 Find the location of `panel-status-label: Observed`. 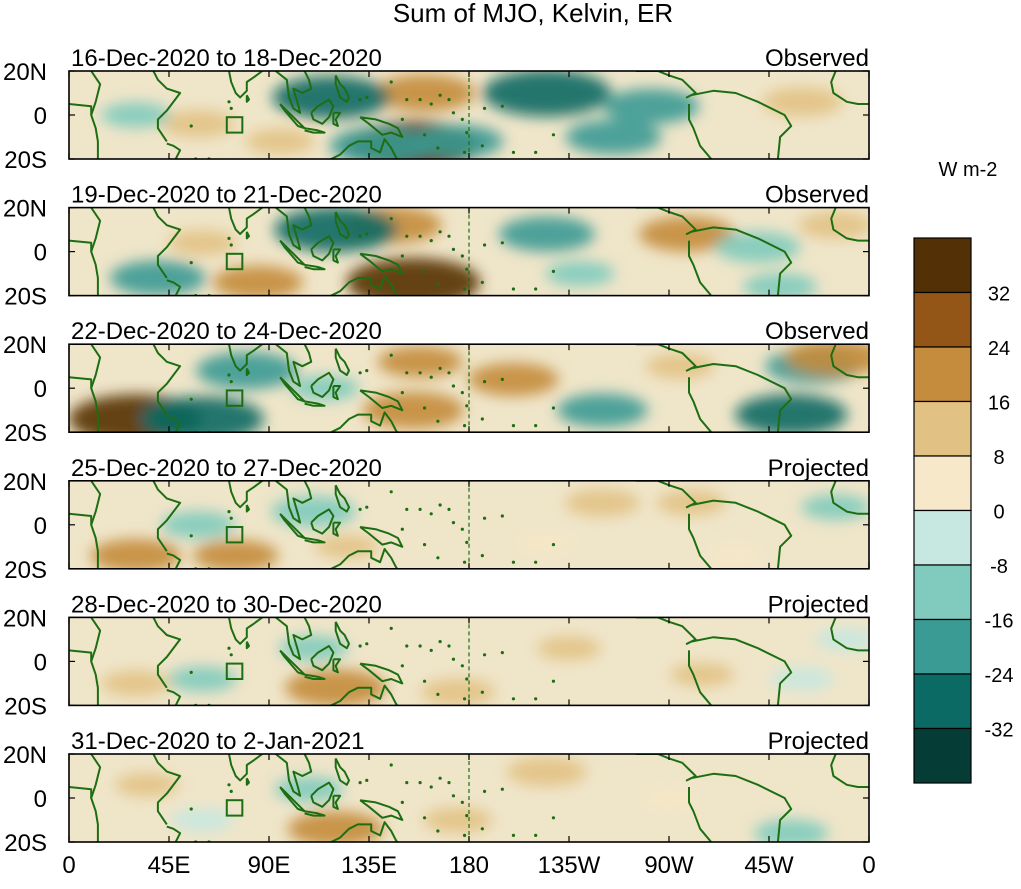

panel-status-label: Observed is located at coordinates (817, 58).